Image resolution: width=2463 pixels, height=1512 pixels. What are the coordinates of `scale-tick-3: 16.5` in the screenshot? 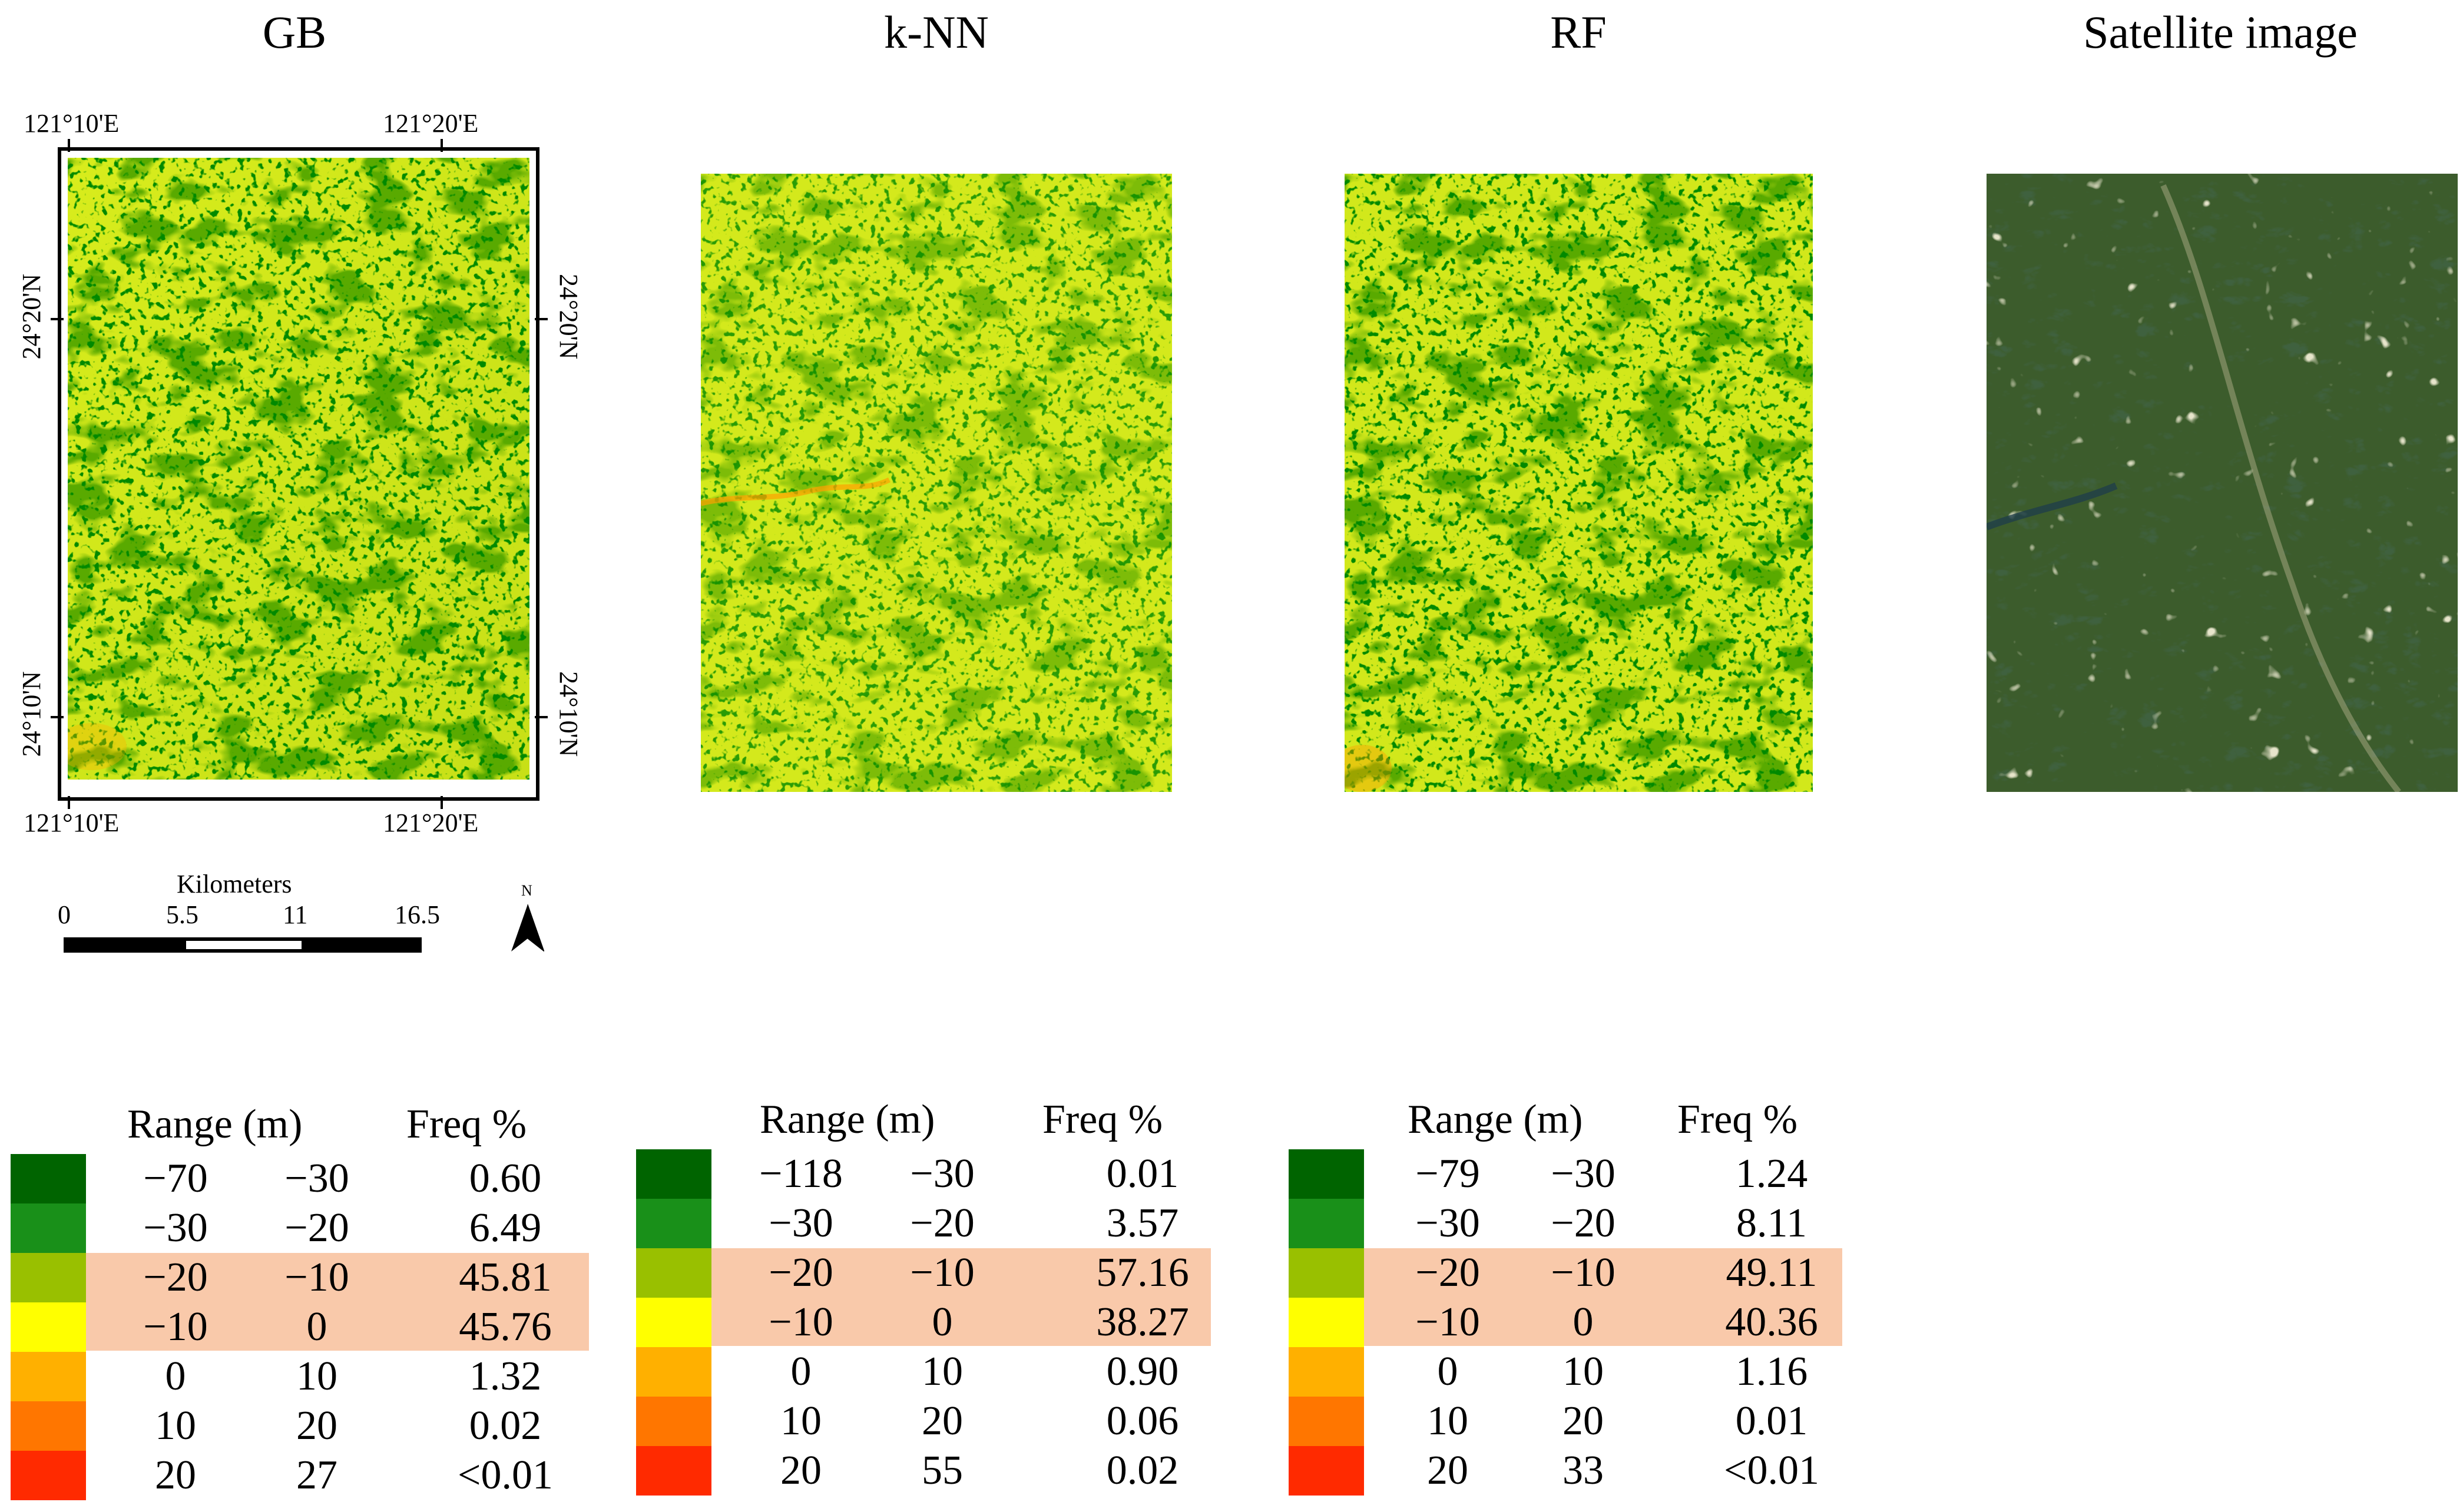 It's located at (418, 914).